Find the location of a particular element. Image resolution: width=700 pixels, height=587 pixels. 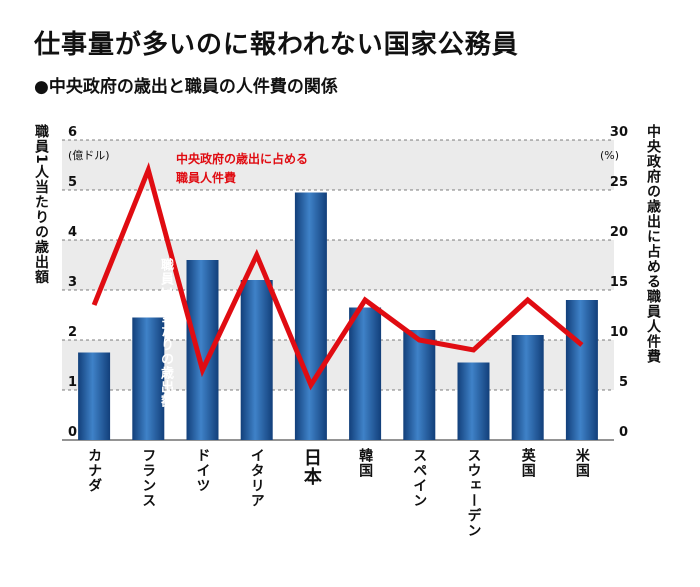

chart-subtitle: ●中央政府の歳出と職員の人件費の関係 is located at coordinates (186, 87).